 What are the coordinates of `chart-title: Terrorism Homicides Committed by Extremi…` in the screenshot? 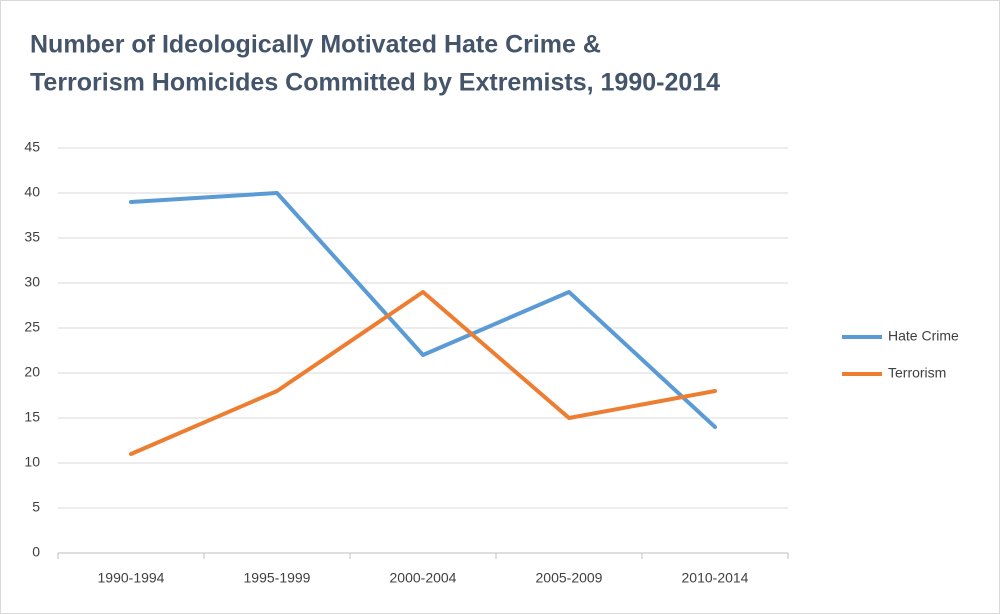 It's located at (375, 83).